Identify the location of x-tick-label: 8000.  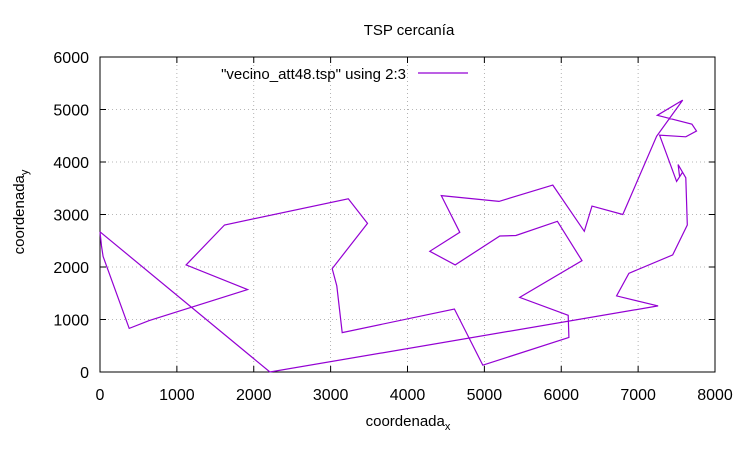
(715, 395).